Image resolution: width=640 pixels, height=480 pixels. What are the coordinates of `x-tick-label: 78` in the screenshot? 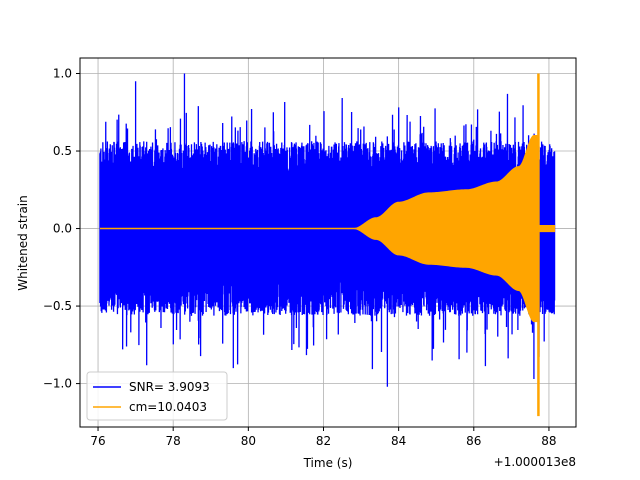 It's located at (173, 441).